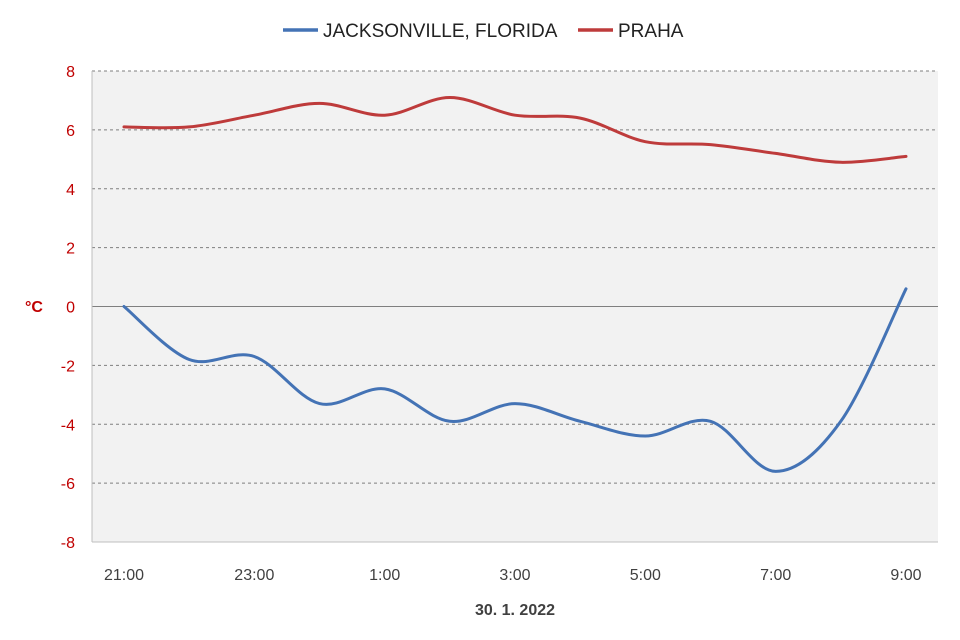 Image resolution: width=960 pixels, height=640 pixels. I want to click on y-tick-label: -8, so click(68, 543).